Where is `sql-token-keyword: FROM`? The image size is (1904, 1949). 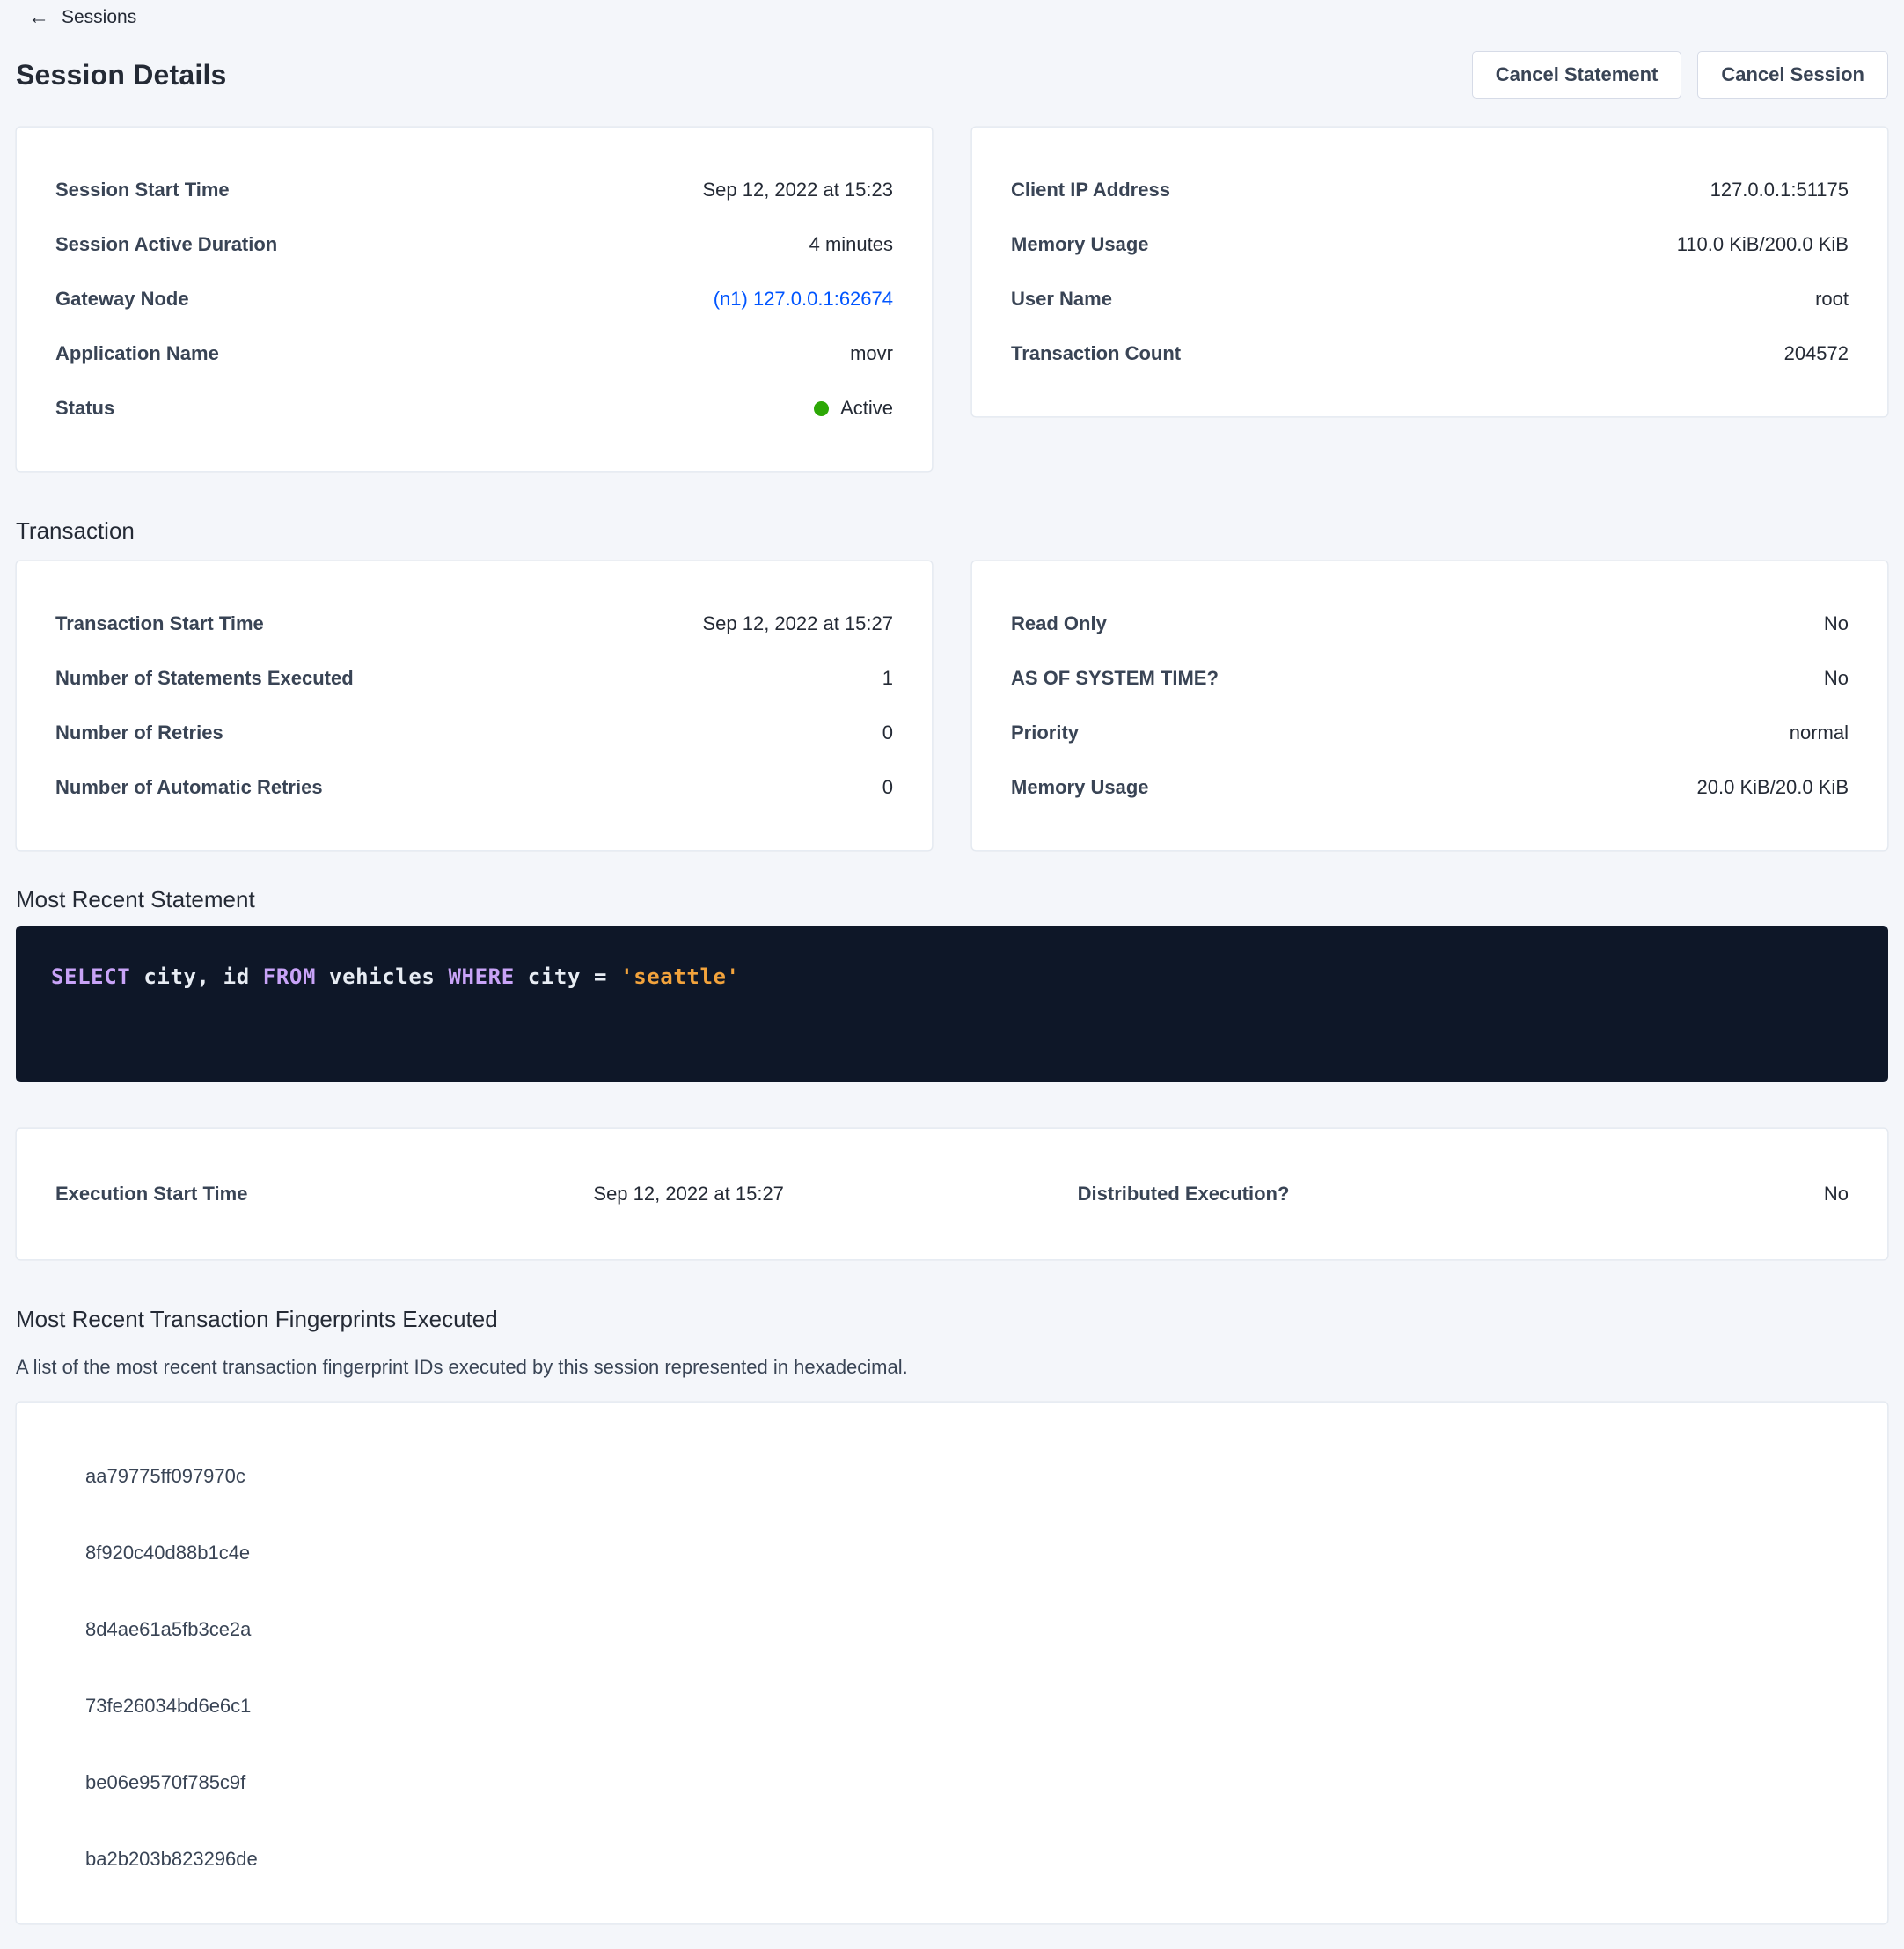
sql-token-keyword: FROM is located at coordinates (289, 976).